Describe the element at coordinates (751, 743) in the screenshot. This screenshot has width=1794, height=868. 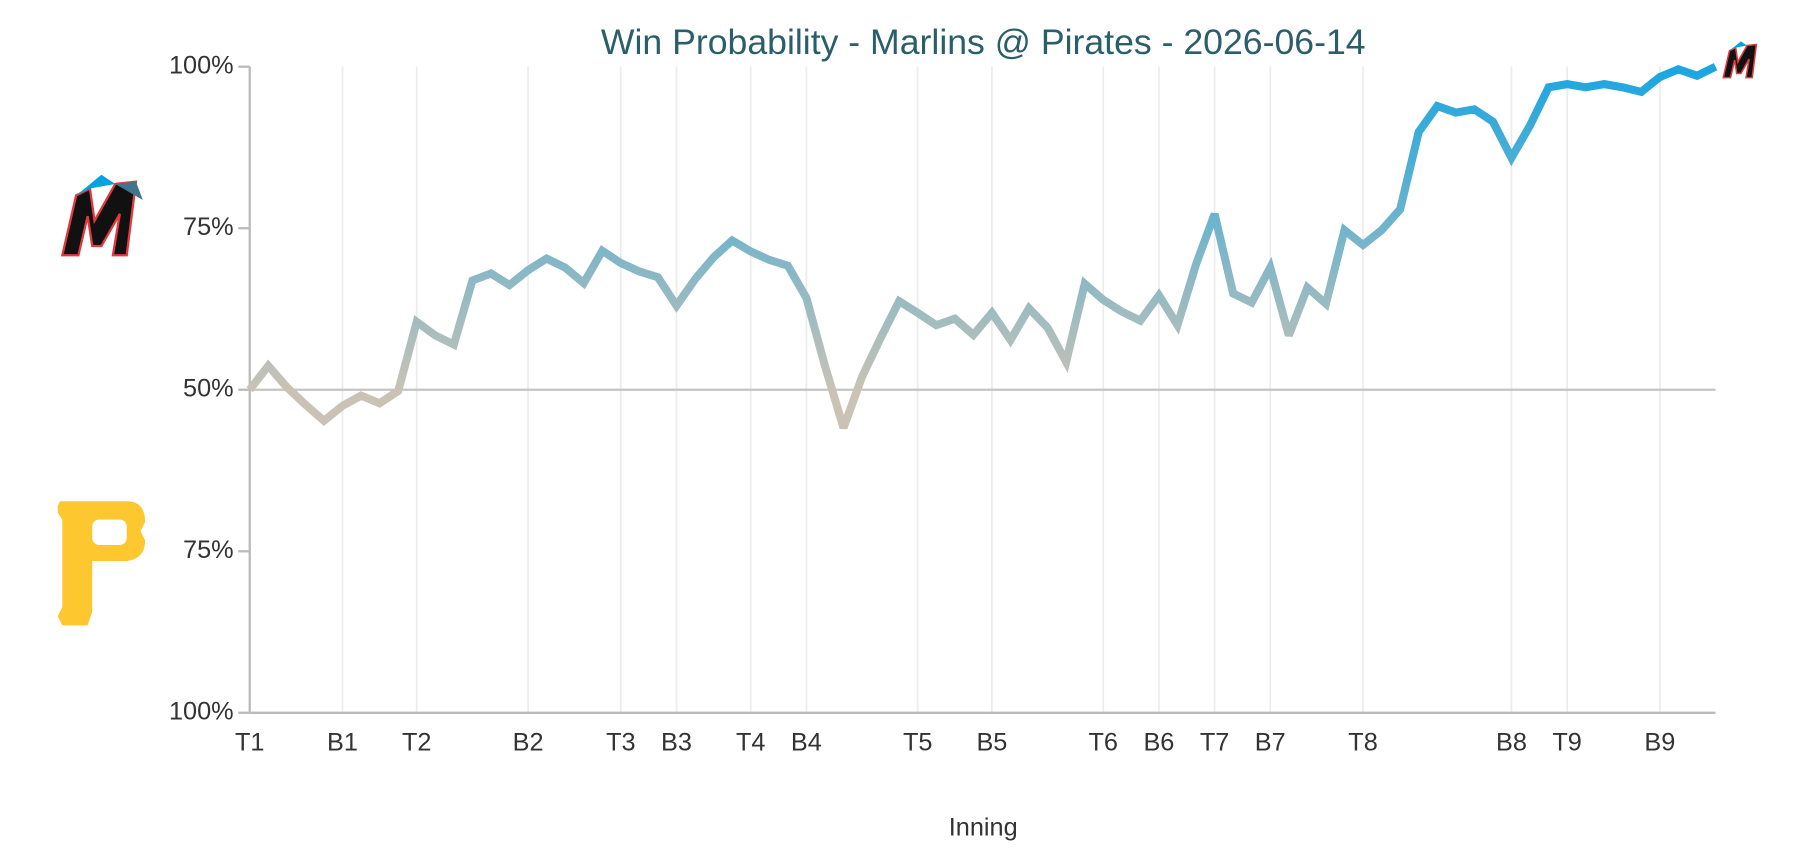
I see `x-tick-label: T4` at that location.